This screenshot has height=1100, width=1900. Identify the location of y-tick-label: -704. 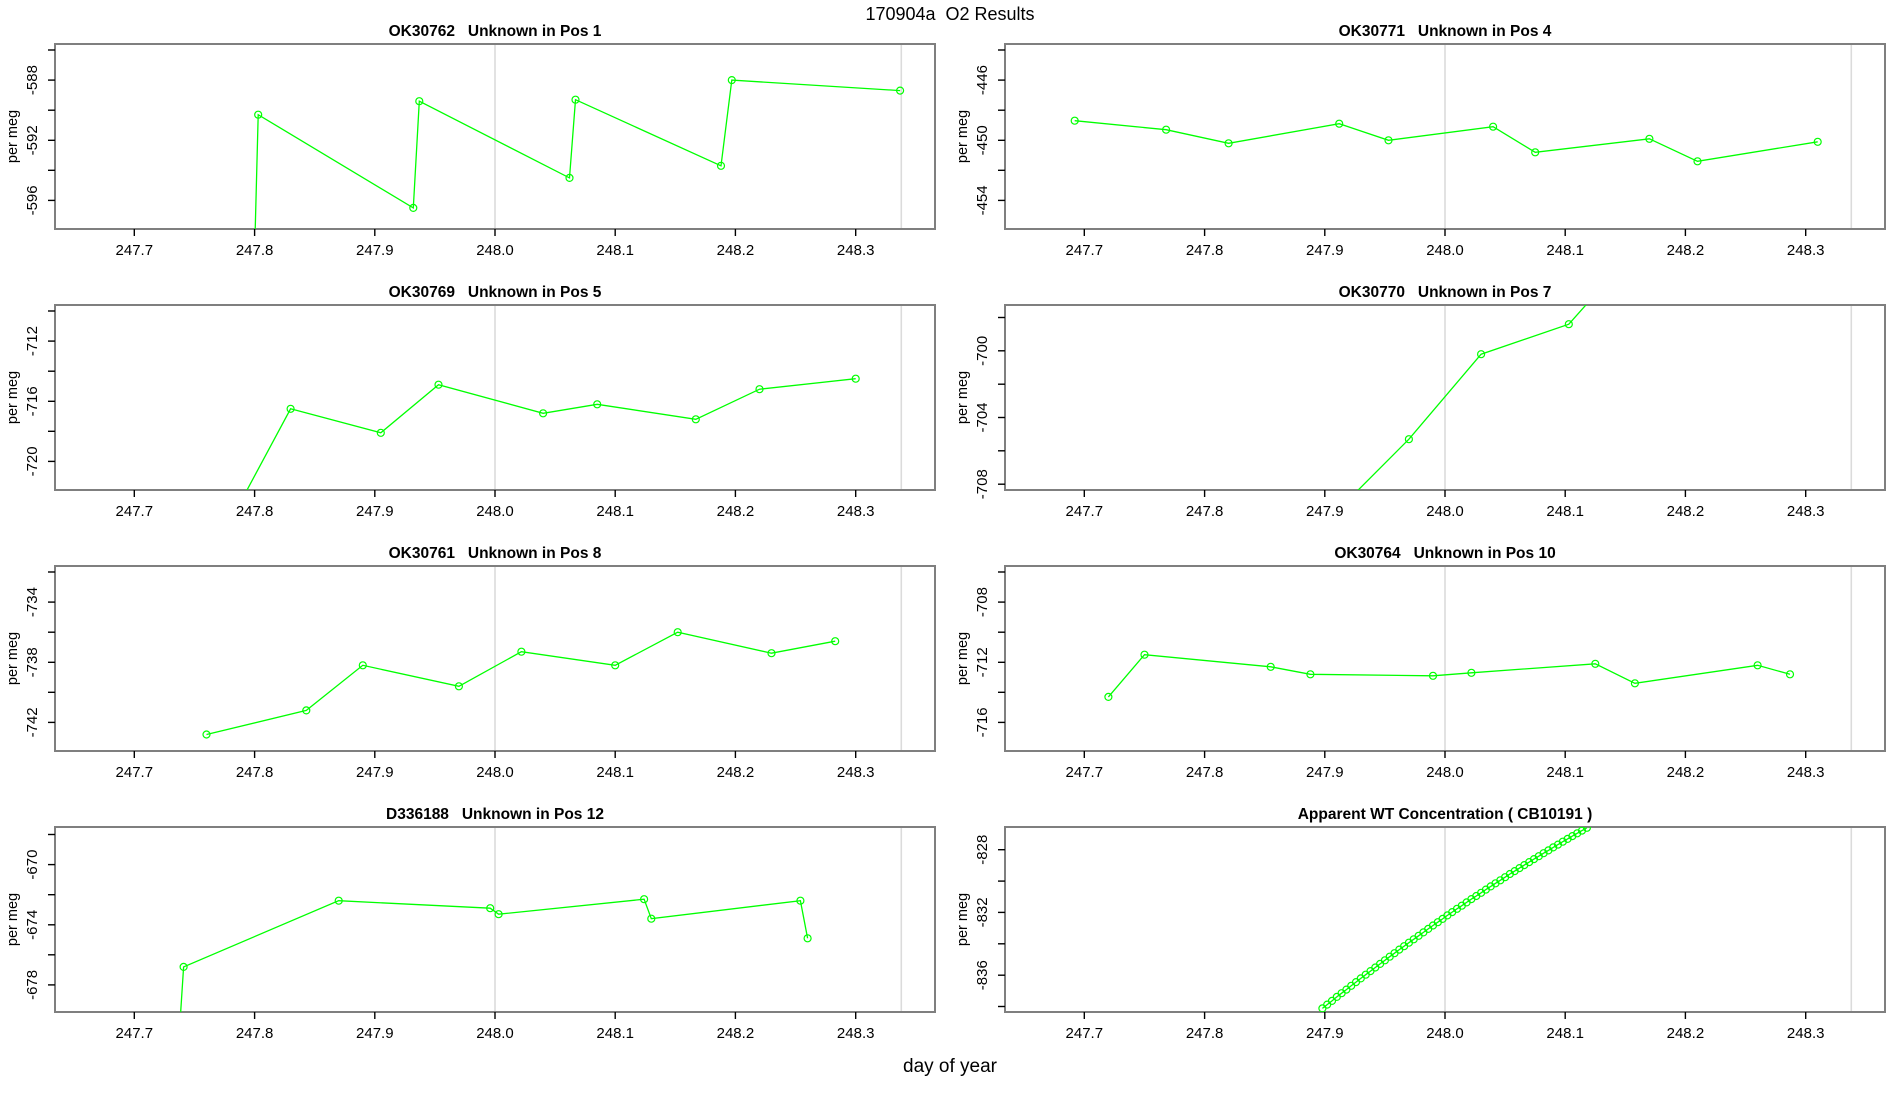
(982, 417).